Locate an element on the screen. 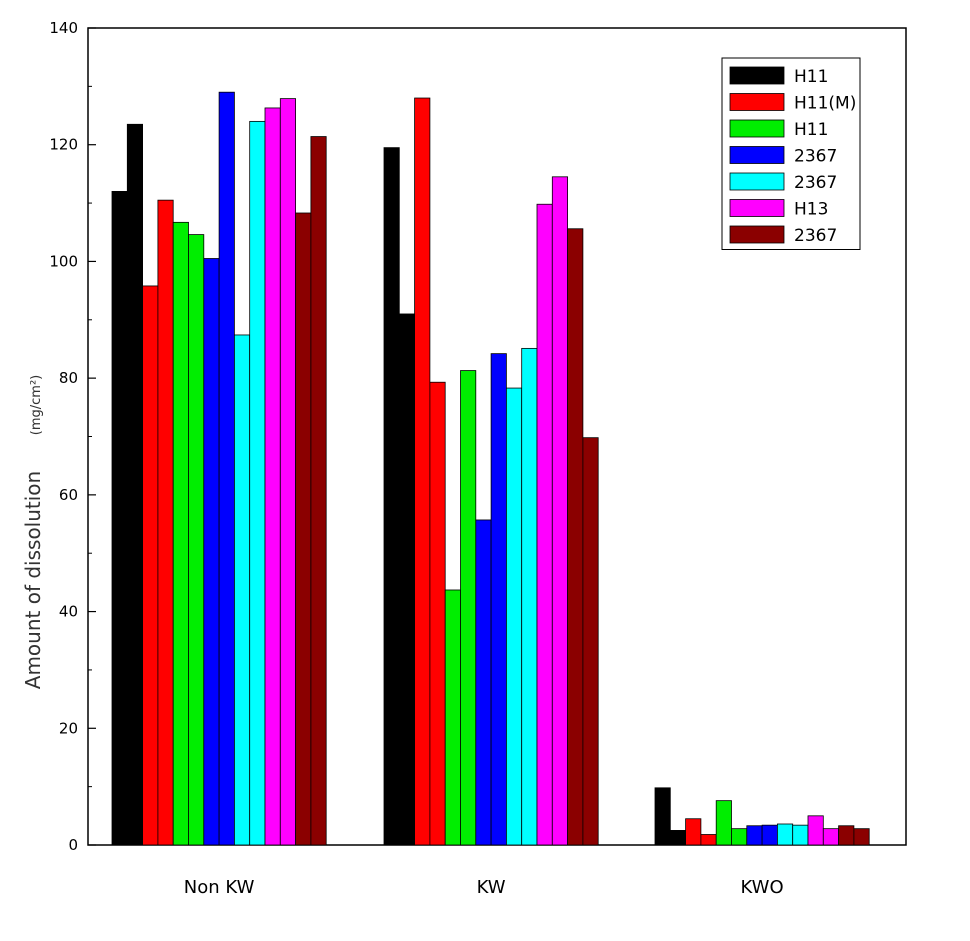 The height and width of the screenshot is (941, 970). y-tick-label: 80 is located at coordinates (68, 378).